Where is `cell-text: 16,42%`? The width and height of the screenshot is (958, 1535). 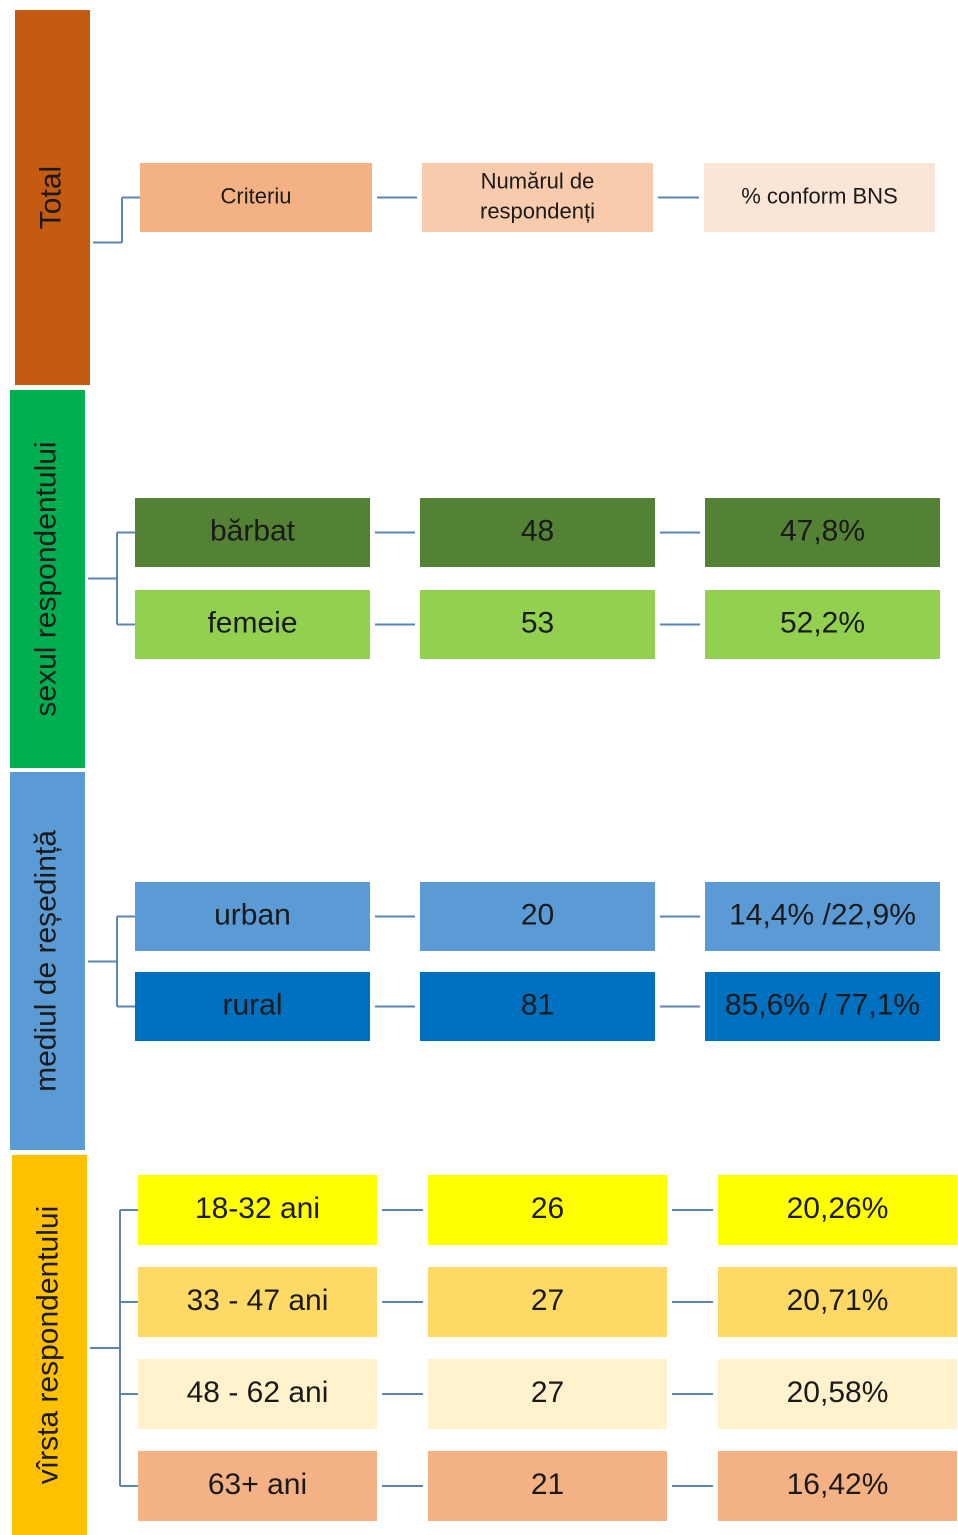 cell-text: 16,42% is located at coordinates (838, 1484).